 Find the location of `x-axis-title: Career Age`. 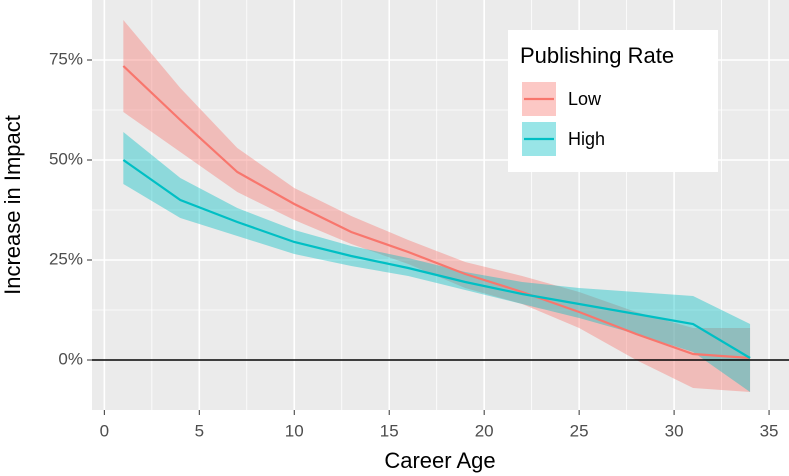

x-axis-title: Career Age is located at coordinates (439, 460).